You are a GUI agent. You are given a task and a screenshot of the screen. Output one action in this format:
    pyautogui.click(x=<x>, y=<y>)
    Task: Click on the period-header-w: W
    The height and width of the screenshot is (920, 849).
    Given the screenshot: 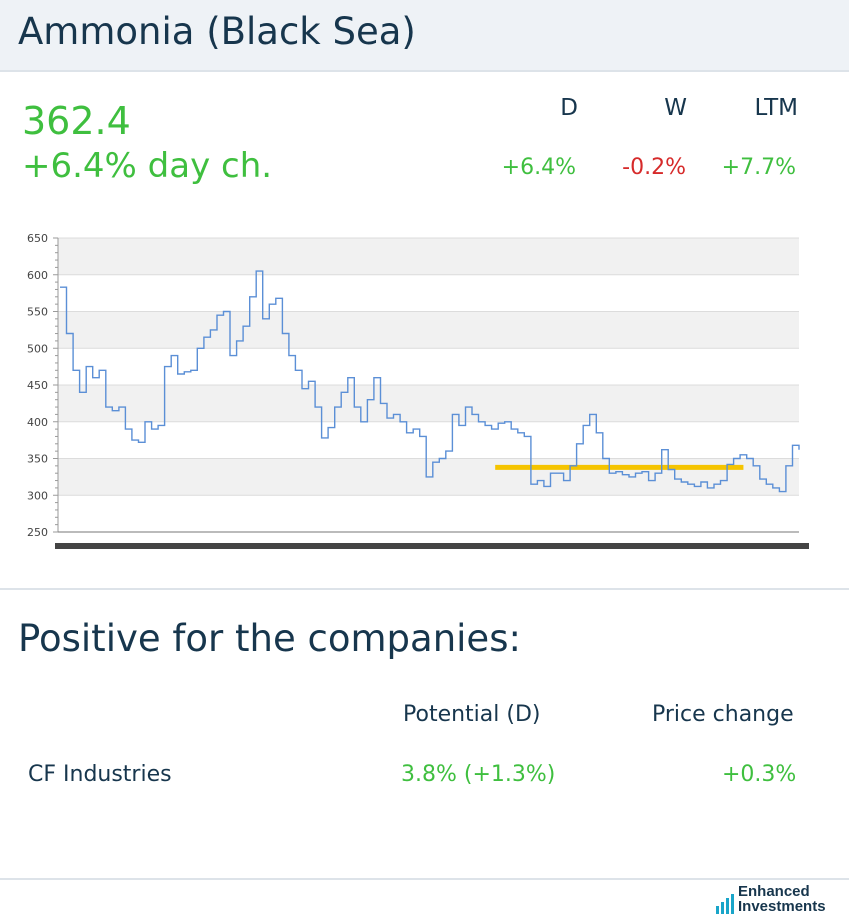 What is the action you would take?
    pyautogui.click(x=675, y=108)
    